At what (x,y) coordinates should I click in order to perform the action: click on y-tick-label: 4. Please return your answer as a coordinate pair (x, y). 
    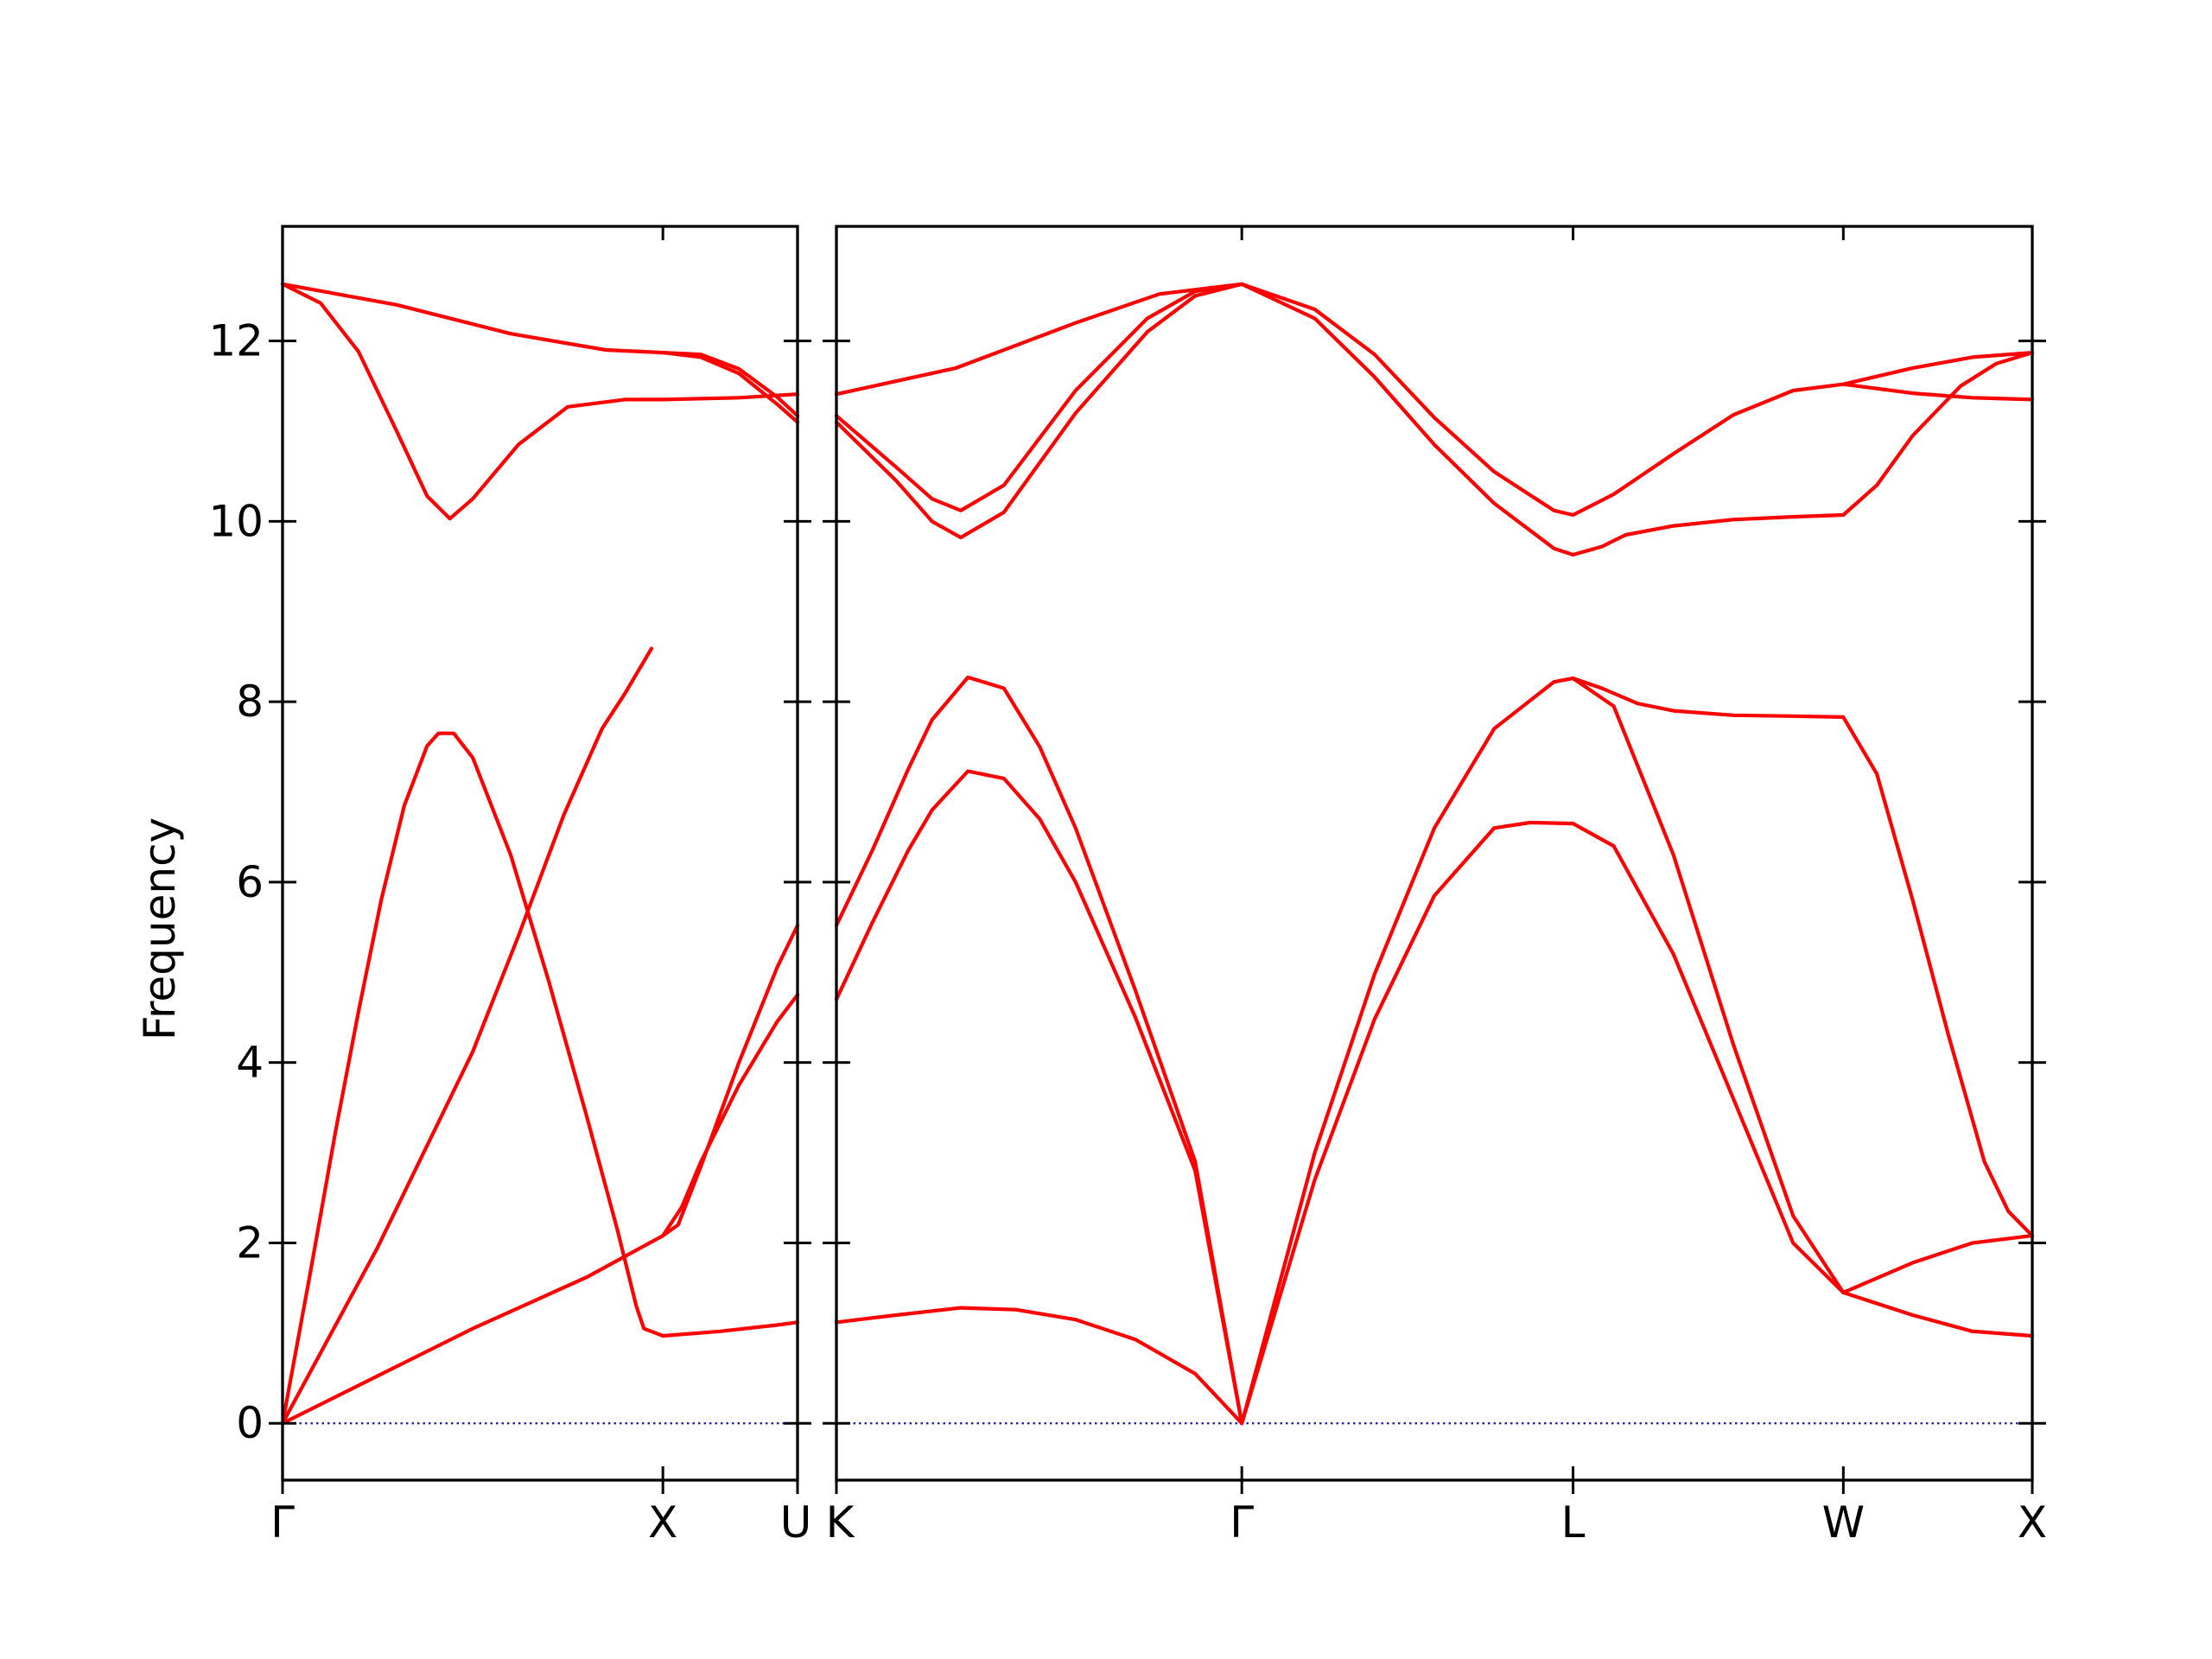
    Looking at the image, I should click on (250, 1063).